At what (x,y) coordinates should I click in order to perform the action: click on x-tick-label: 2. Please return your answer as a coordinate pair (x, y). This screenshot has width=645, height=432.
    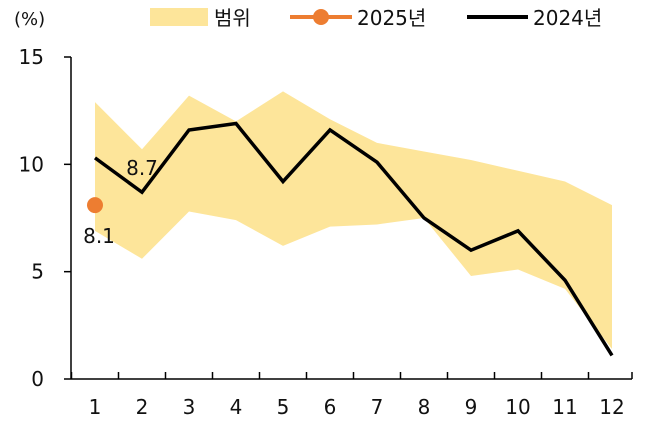
    Looking at the image, I should click on (142, 407).